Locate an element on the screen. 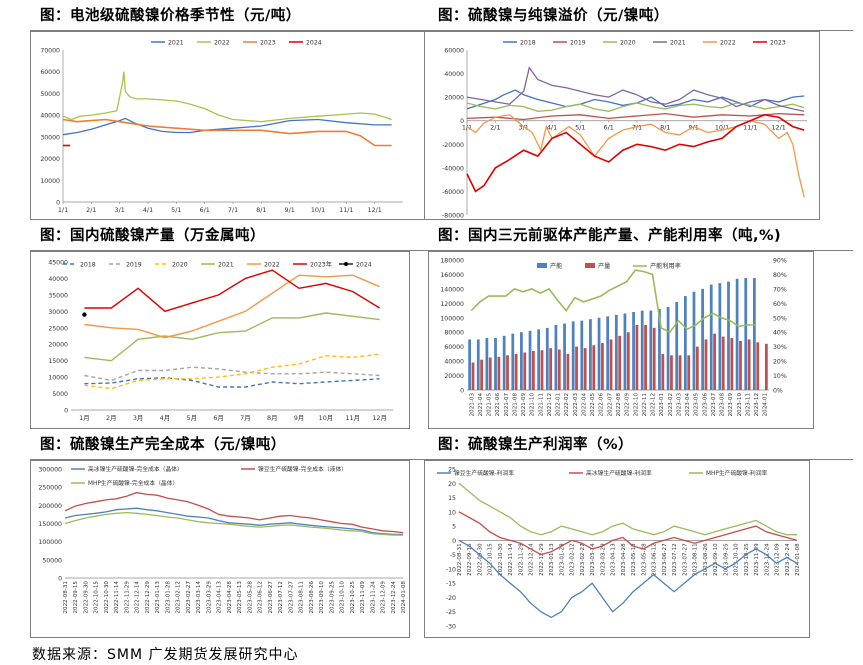 The width and height of the screenshot is (863, 665). c5-x-tick-label: 2023-08-26 is located at coordinates (312, 597).